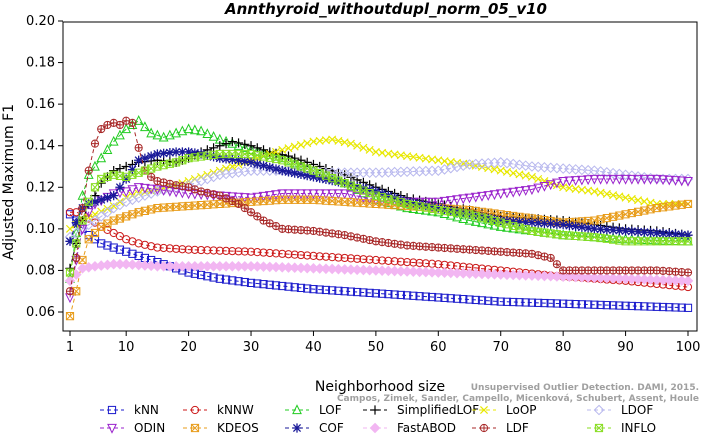  Describe the element at coordinates (500, 347) in the screenshot. I see `x-tick-label: 70` at that location.